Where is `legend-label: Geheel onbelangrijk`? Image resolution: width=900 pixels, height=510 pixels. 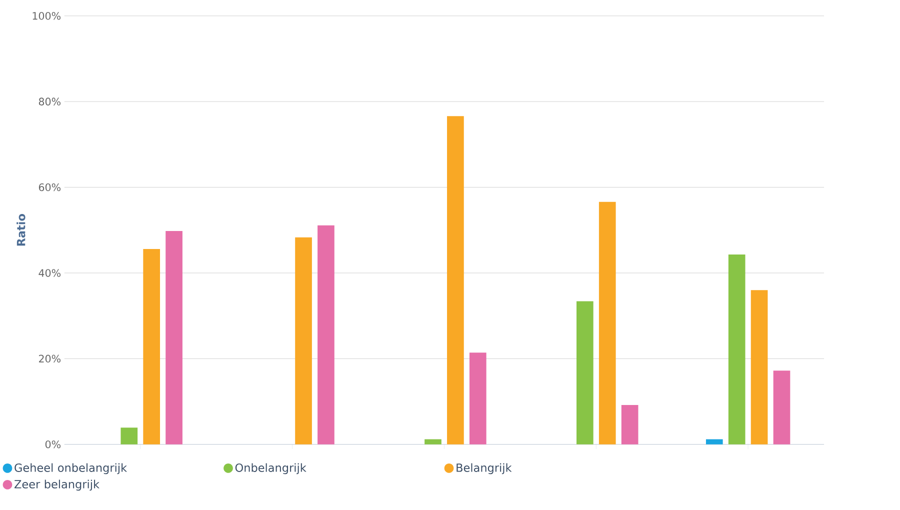 legend-label: Geheel onbelangrijk is located at coordinates (71, 468).